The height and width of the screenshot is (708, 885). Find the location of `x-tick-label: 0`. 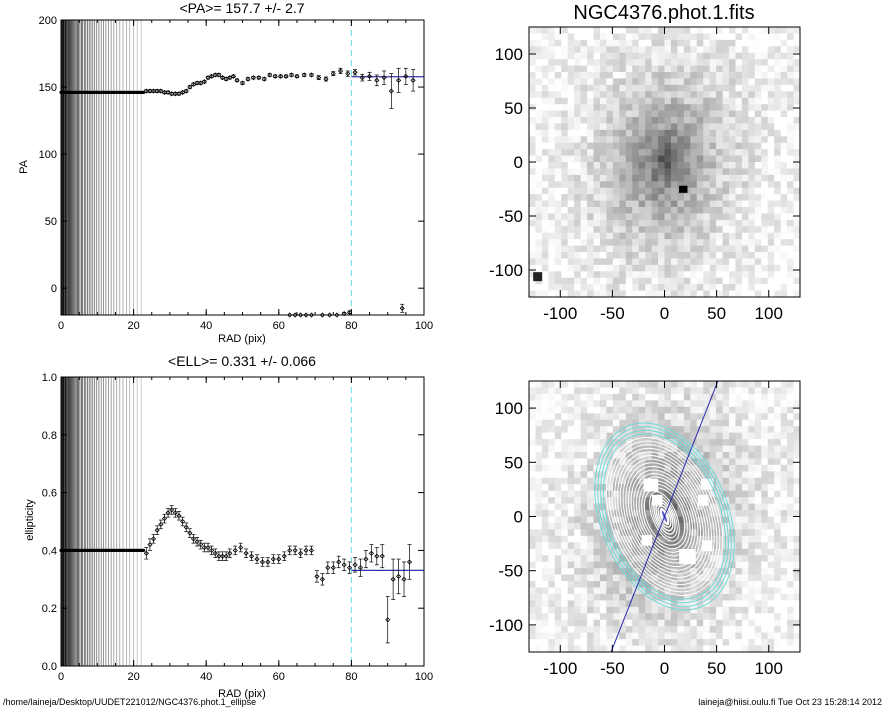

x-tick-label: 0 is located at coordinates (664, 668).